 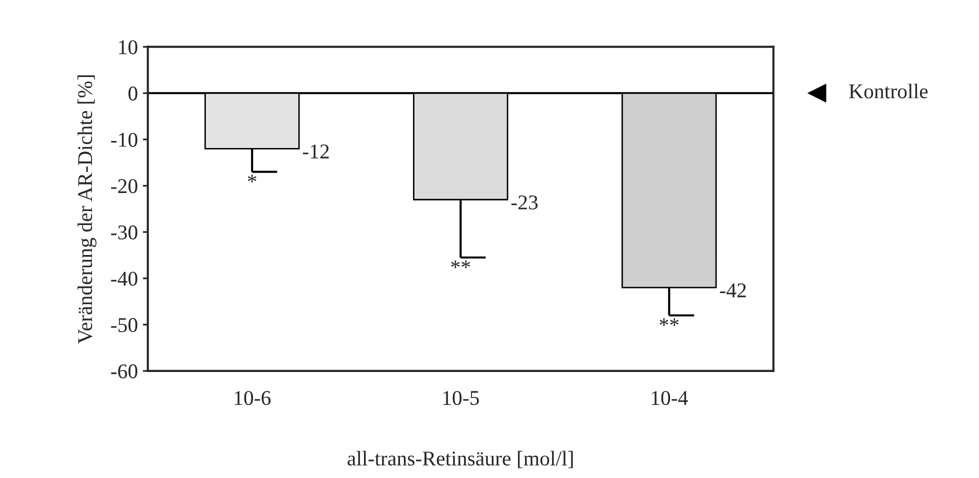 I want to click on x-tick-label: 10-4, so click(x=670, y=398).